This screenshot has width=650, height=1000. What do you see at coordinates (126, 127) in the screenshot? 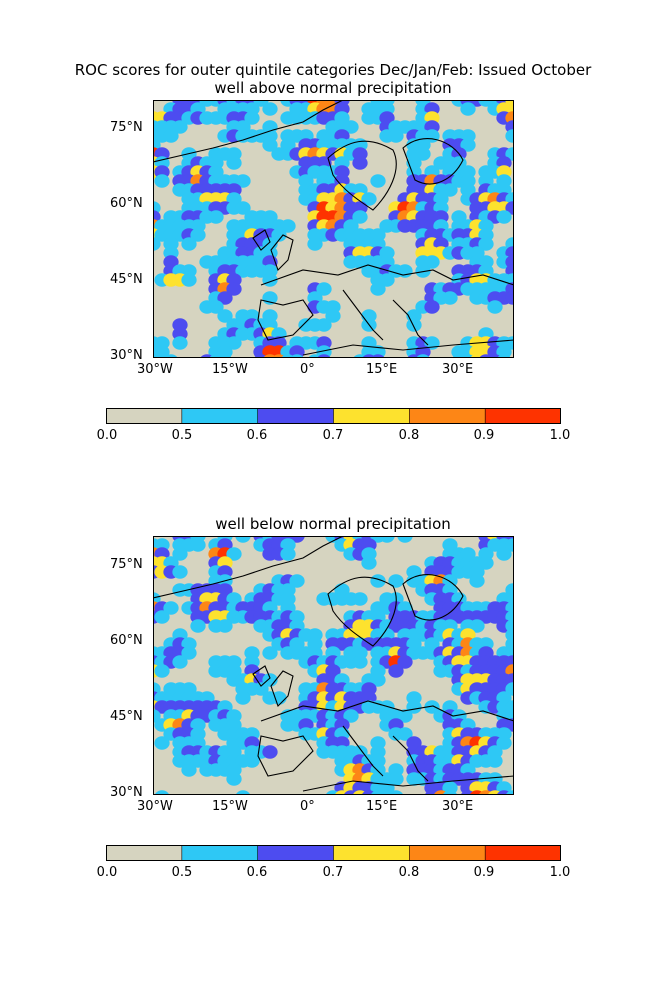
I see `lat-label: 75°N` at bounding box center [126, 127].